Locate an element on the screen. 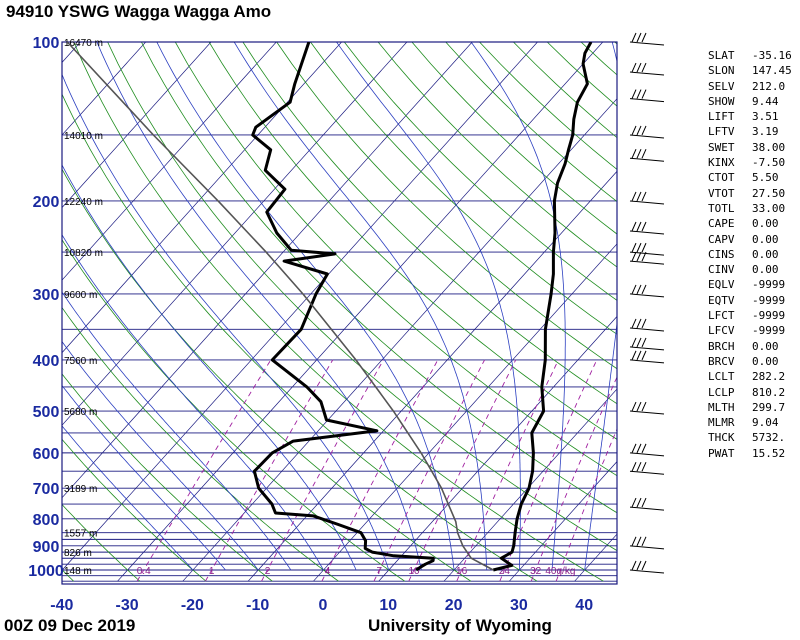 This screenshot has width=800, height=640. pressure-tick-label: 800 is located at coordinates (46, 520).